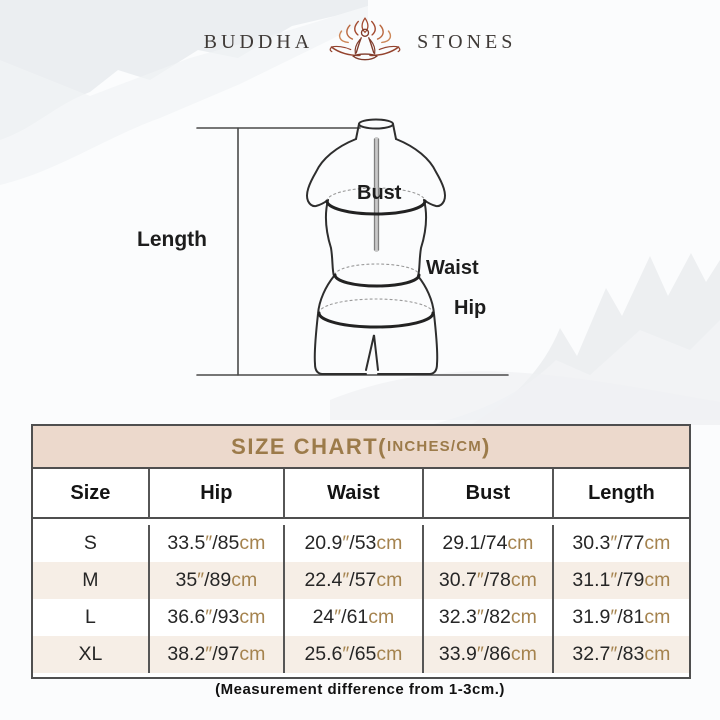  Describe the element at coordinates (621, 494) in the screenshot. I see `column-header: Length` at that location.